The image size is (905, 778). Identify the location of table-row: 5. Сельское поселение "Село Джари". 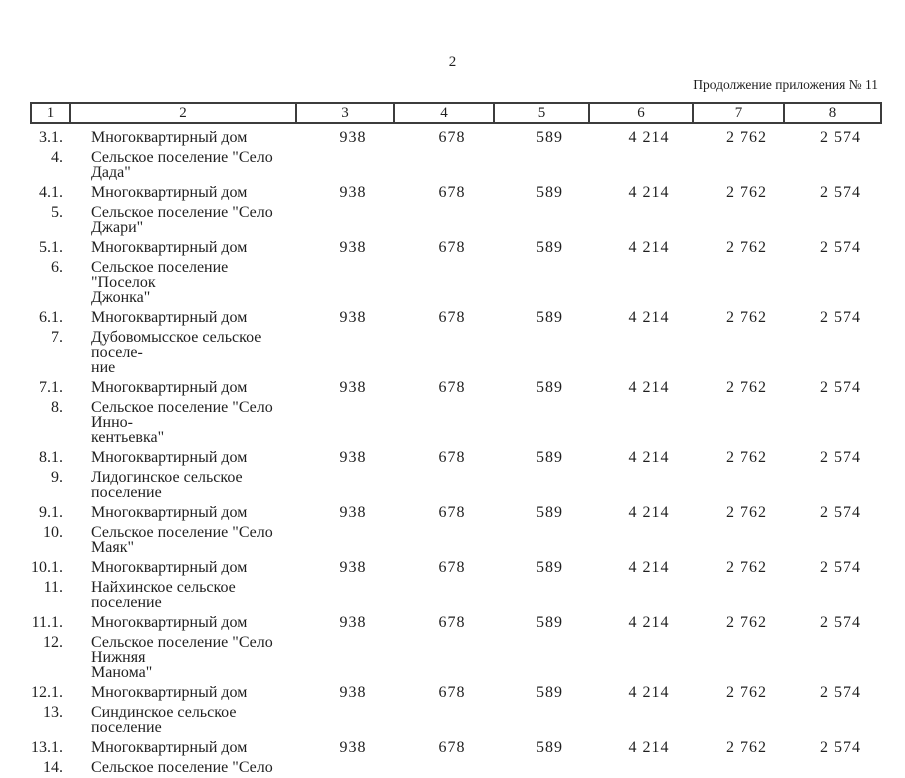
(456, 220).